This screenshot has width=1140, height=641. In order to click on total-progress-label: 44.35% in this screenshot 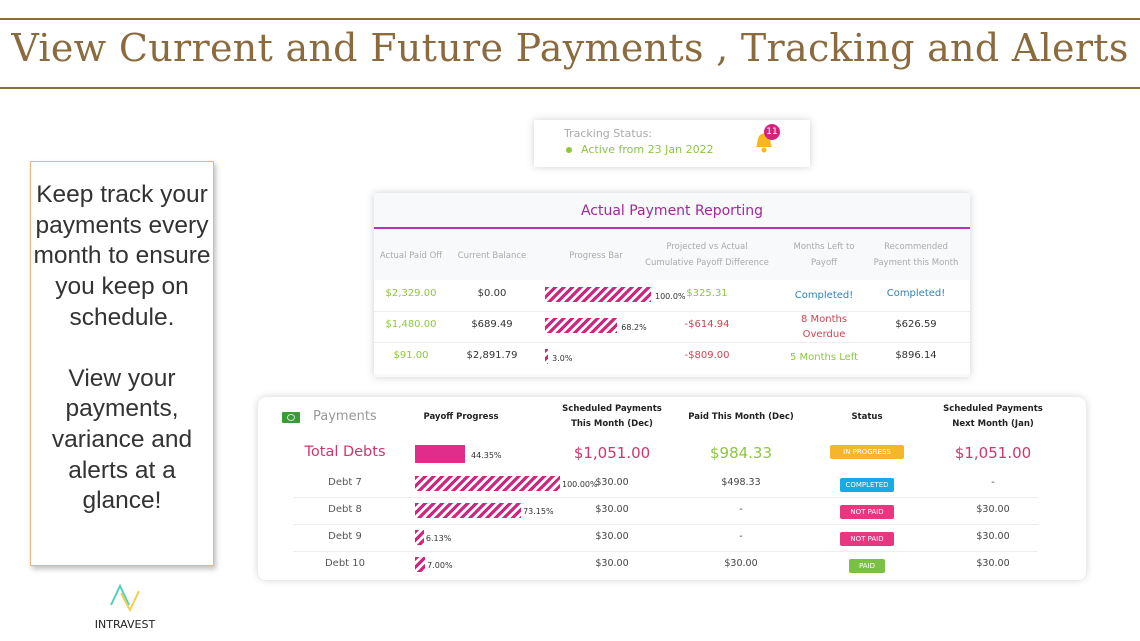, I will do `click(486, 455)`.